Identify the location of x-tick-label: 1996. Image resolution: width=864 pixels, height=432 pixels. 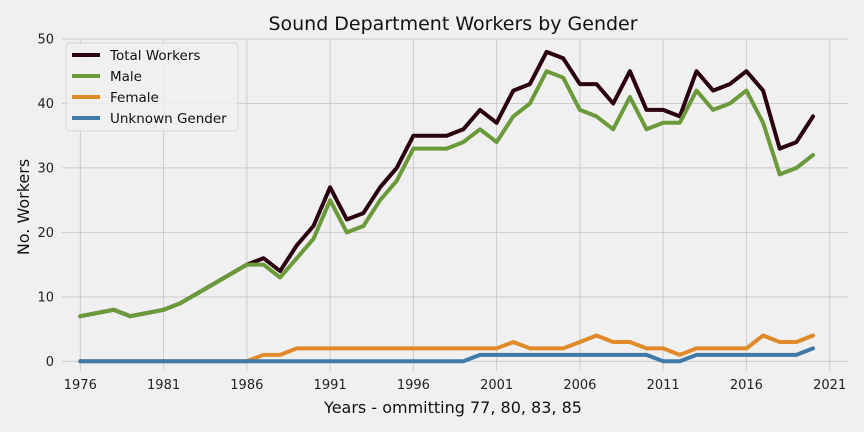
(413, 385).